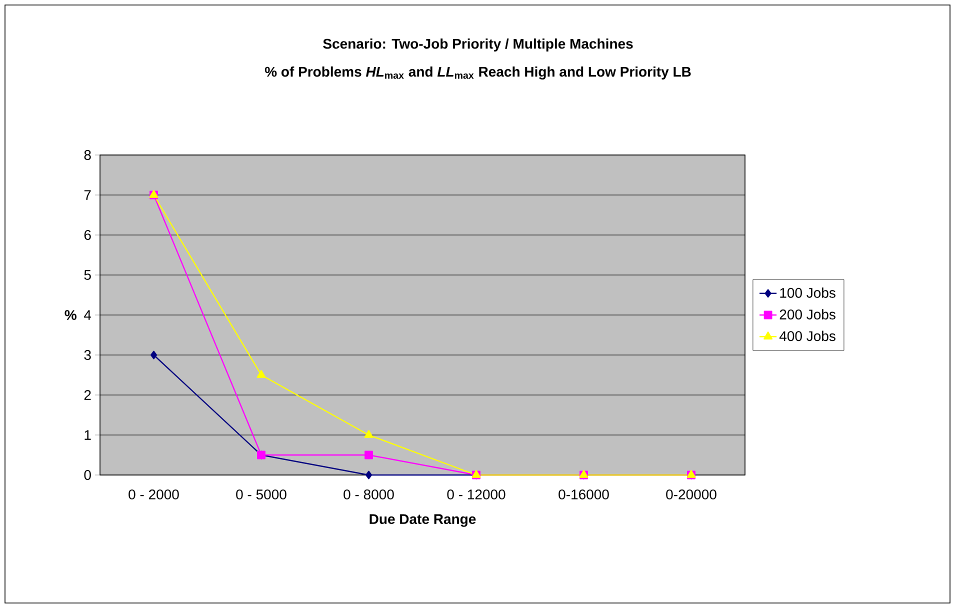 Image resolution: width=957 pixels, height=606 pixels. I want to click on chart-subtitle: % of Problems HL$_{max}$ and LL$_{max}$ Reach High and Low Priority LB, so click(477, 73).